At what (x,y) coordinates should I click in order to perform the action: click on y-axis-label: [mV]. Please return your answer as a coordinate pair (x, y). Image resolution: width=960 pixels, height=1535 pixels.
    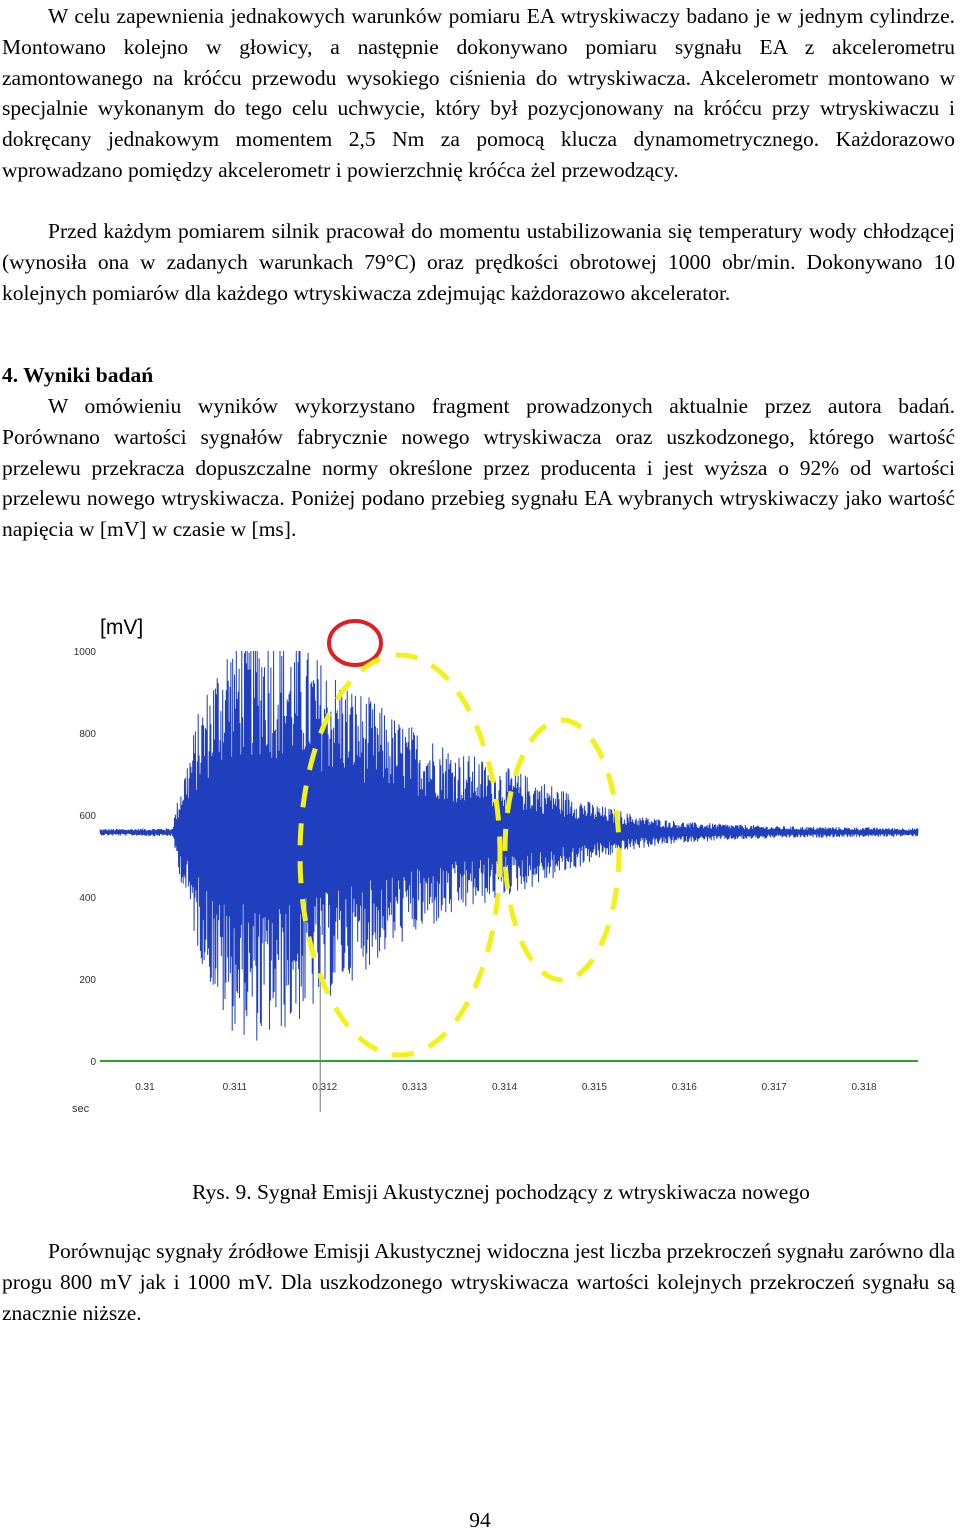
    Looking at the image, I should click on (121, 627).